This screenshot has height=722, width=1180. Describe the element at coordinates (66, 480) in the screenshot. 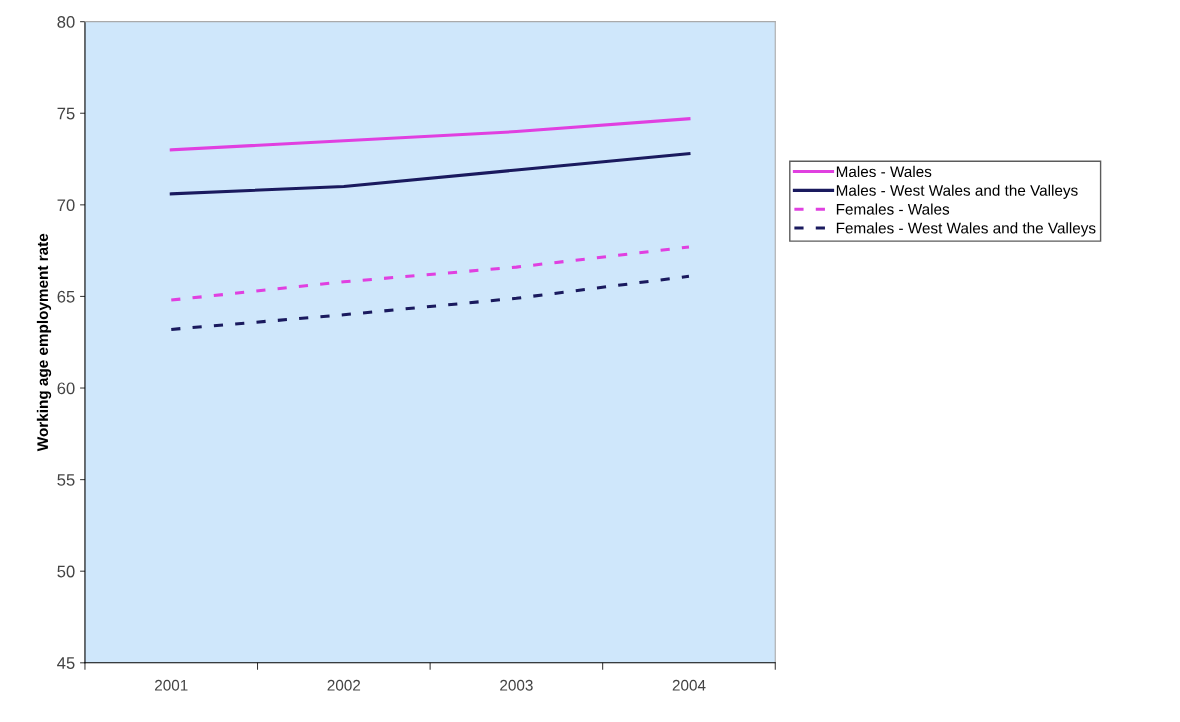

I see `y-tick-label: 55` at that location.